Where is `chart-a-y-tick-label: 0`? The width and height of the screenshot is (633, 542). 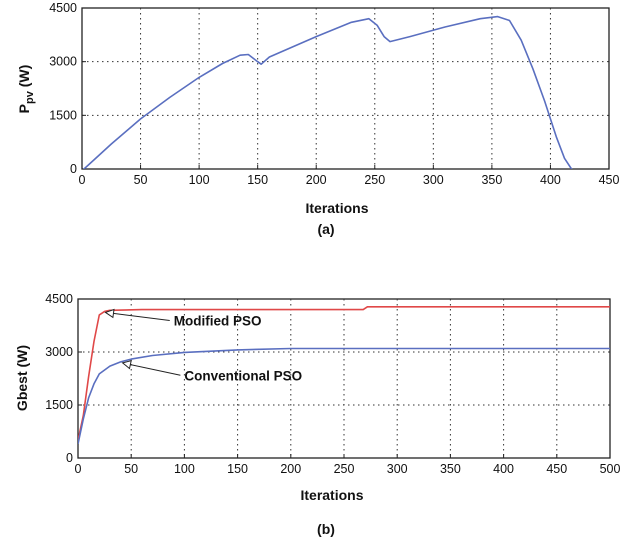
chart-a-y-tick-label: 0 is located at coordinates (73, 169).